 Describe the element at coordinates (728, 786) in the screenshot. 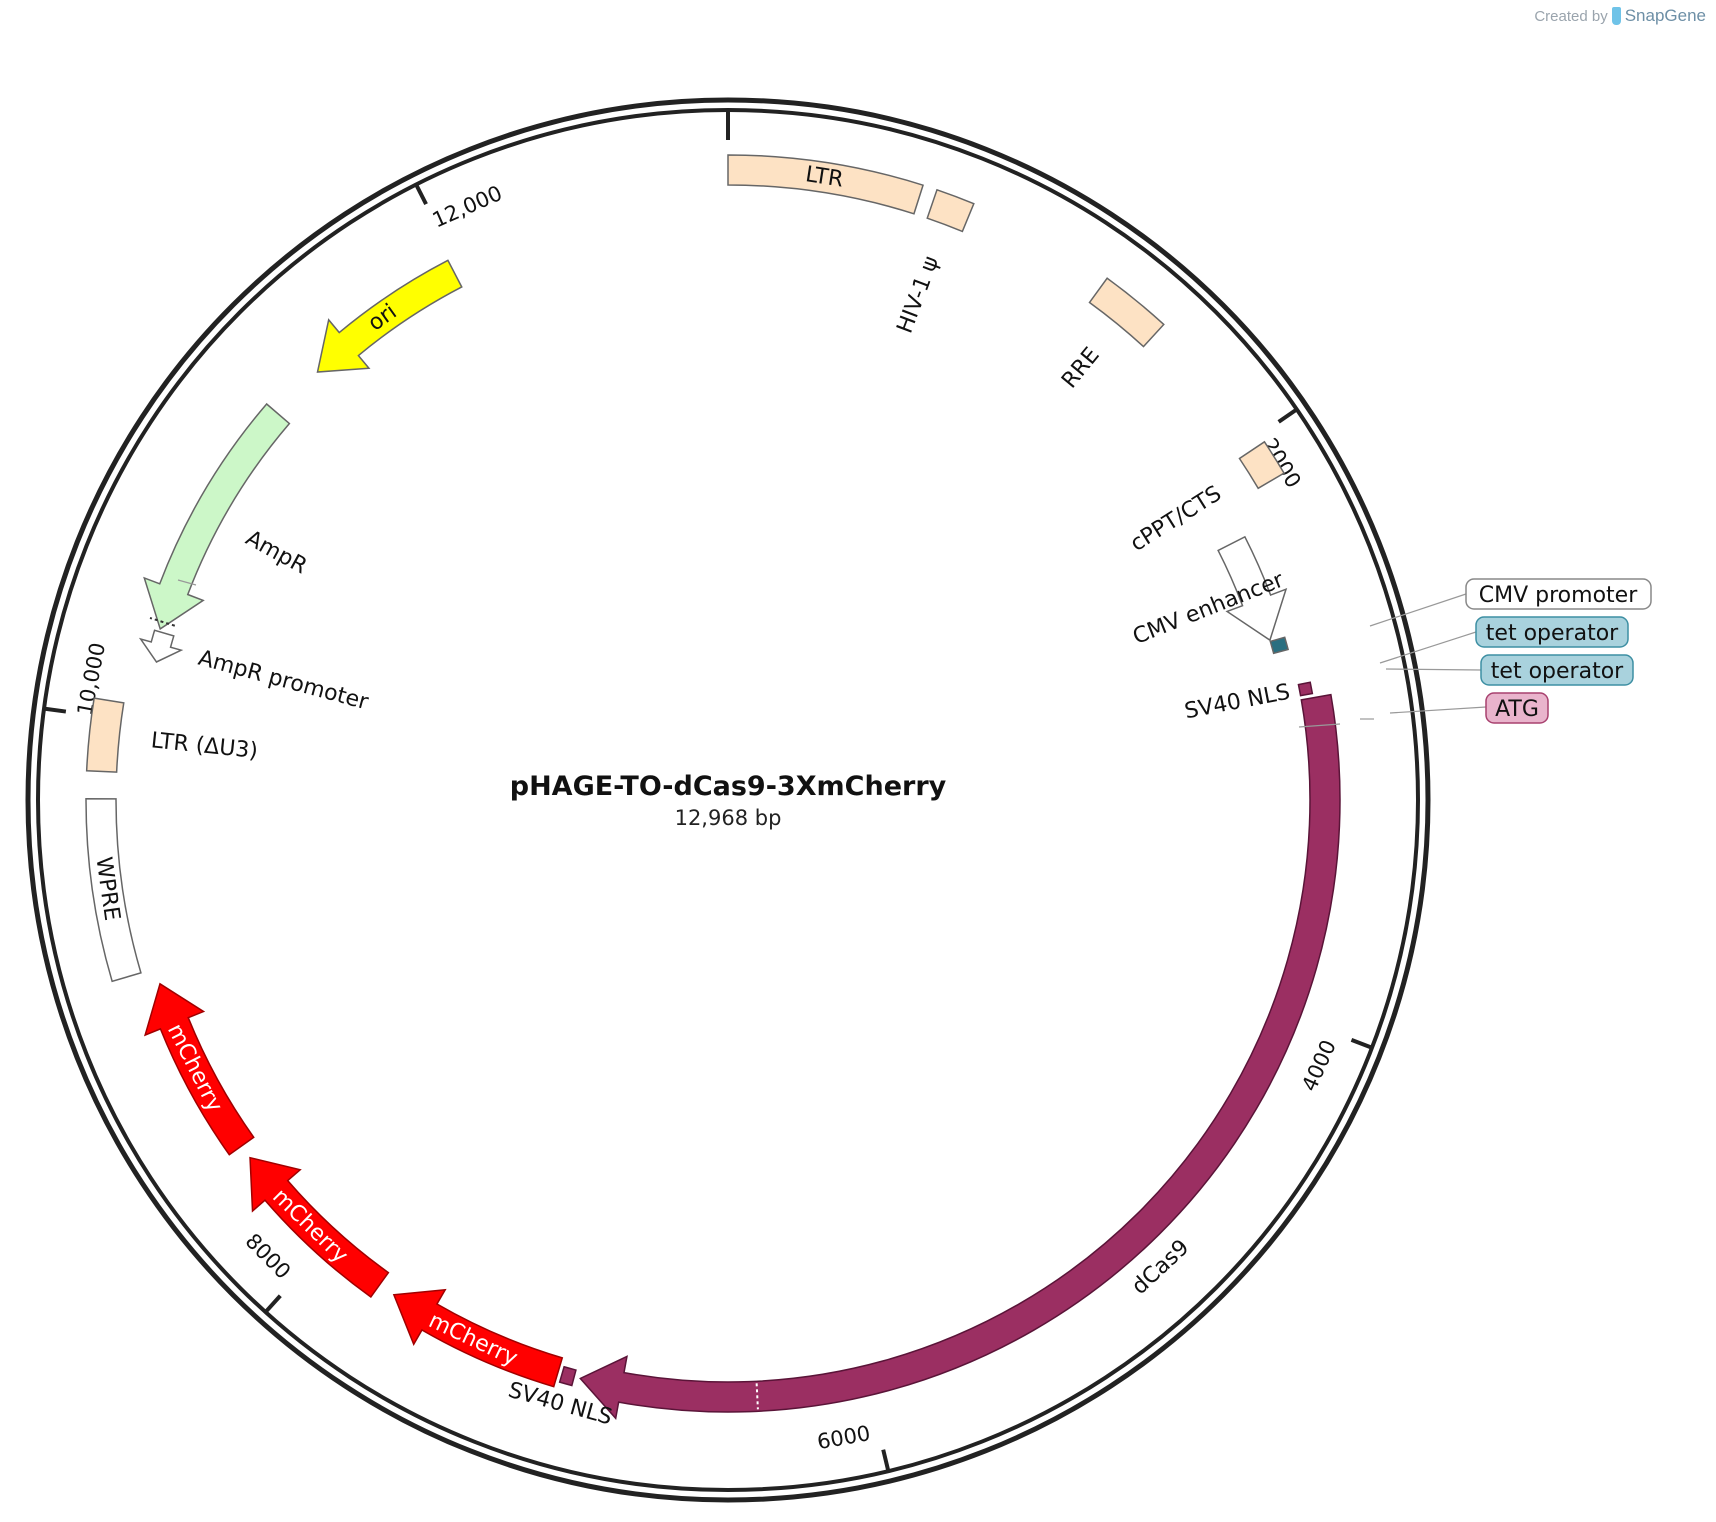

I see `plasmid-name: pHAGE-TO-dCas9-3XmCherry` at that location.